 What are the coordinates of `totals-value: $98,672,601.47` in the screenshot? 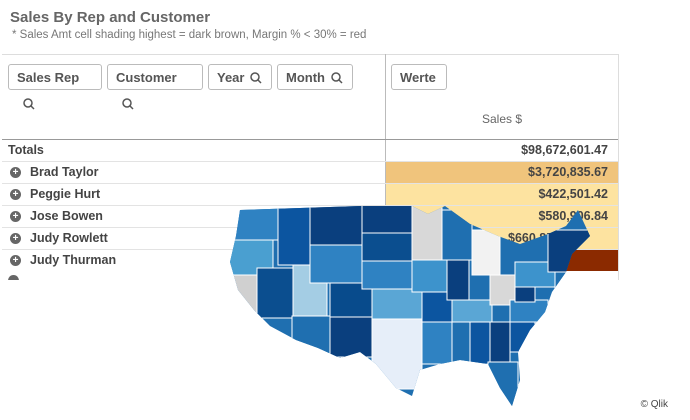 It's located at (564, 150).